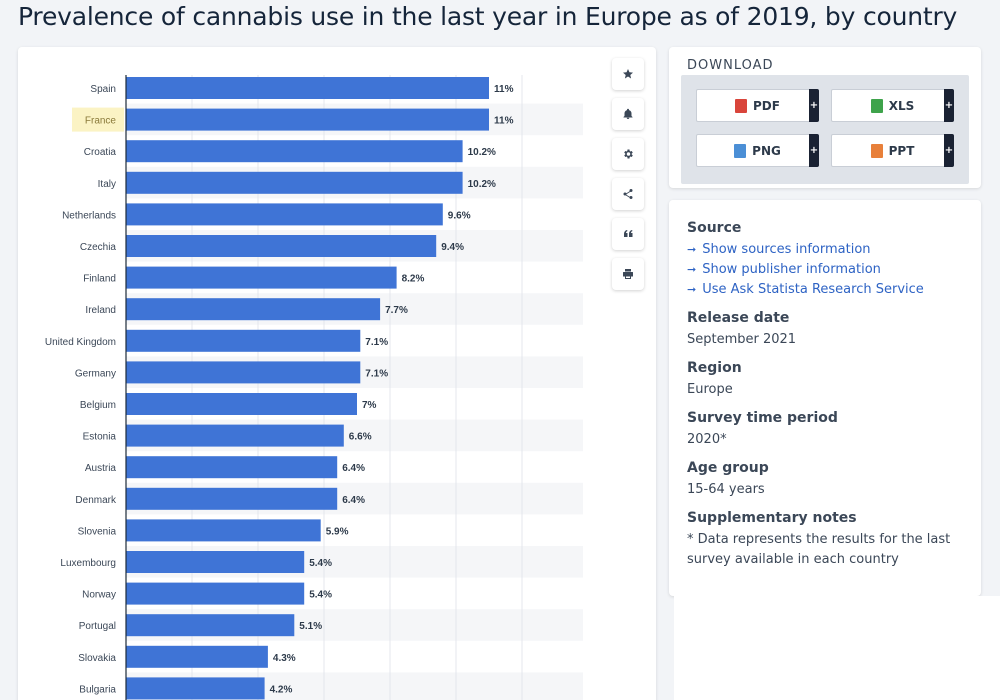 The width and height of the screenshot is (1000, 700). Describe the element at coordinates (98, 247) in the screenshot. I see `category-label: Czechia` at that location.